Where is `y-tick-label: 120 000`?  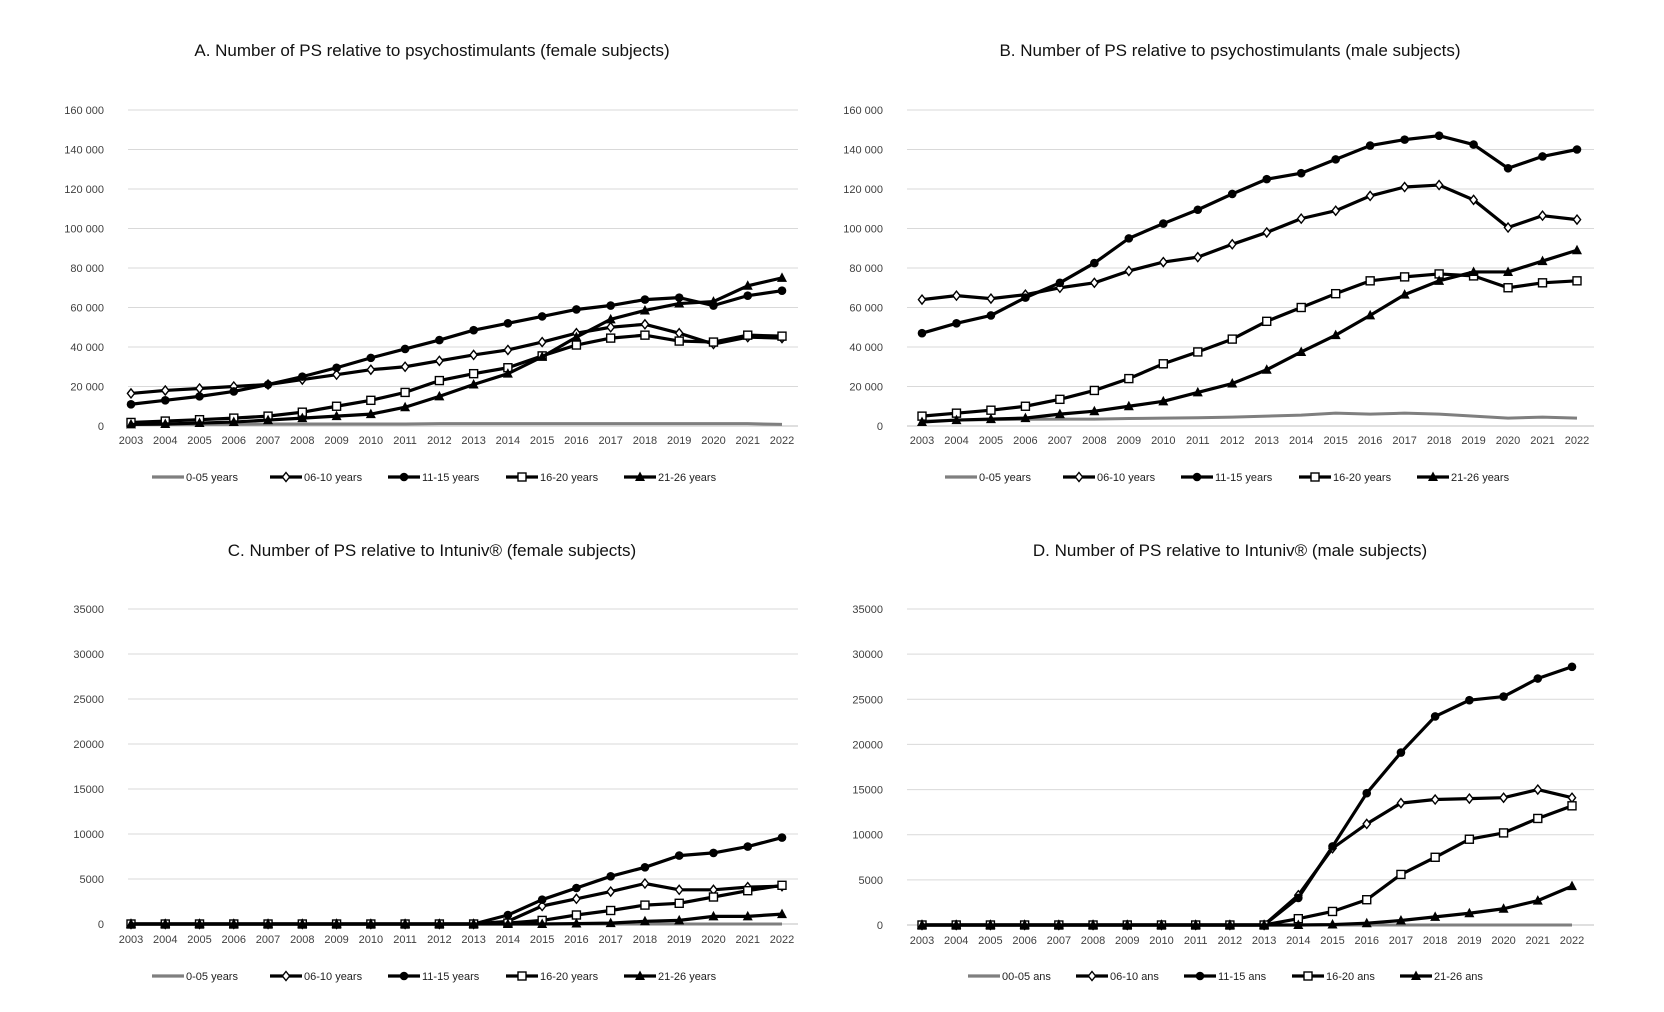 y-tick-label: 120 000 is located at coordinates (863, 190).